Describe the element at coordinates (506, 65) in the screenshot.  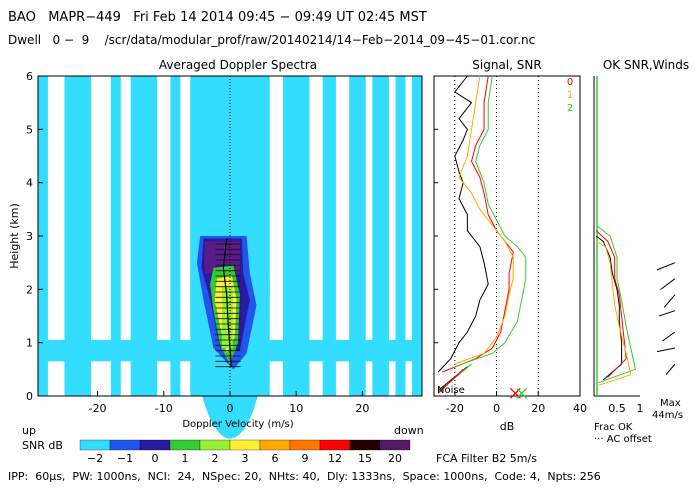
I see `panel-title: Signal, SNR` at that location.